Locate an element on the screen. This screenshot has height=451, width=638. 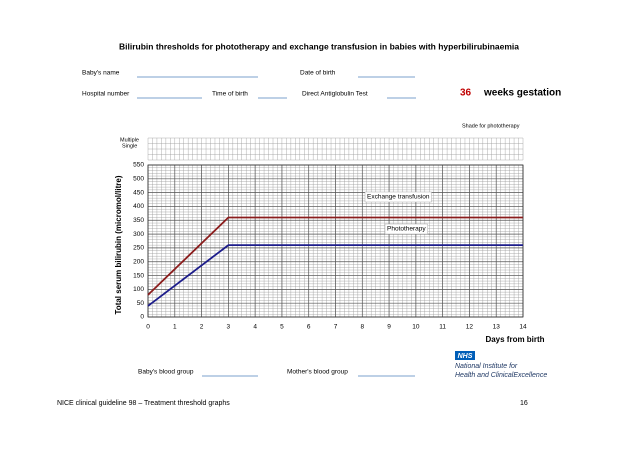
shade-label: Shade for phototherapy is located at coordinates (491, 126).